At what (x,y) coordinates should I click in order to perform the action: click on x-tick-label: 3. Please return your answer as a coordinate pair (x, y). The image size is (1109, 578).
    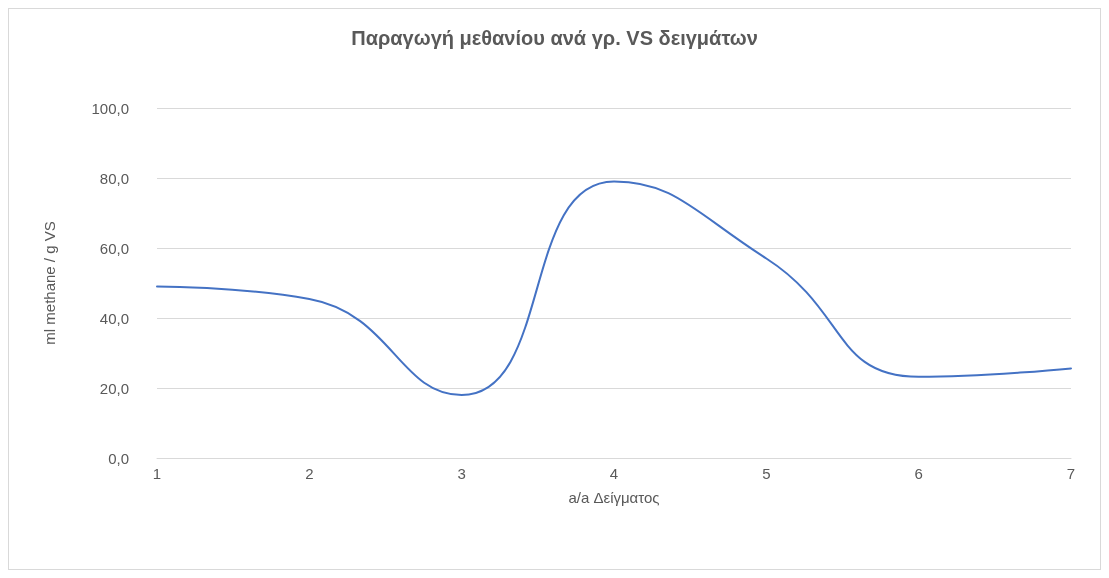
    Looking at the image, I should click on (461, 473).